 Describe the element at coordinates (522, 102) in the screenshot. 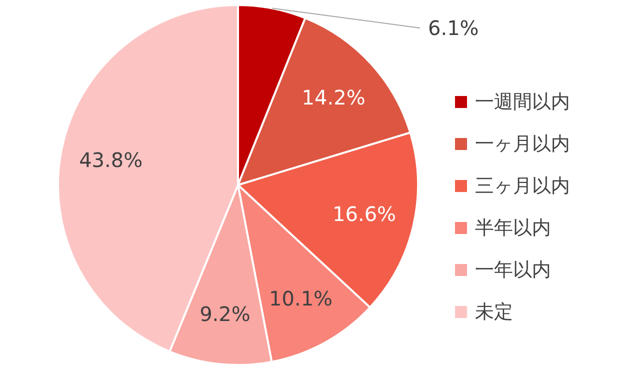

I see `legend-label: 一週間以内` at that location.